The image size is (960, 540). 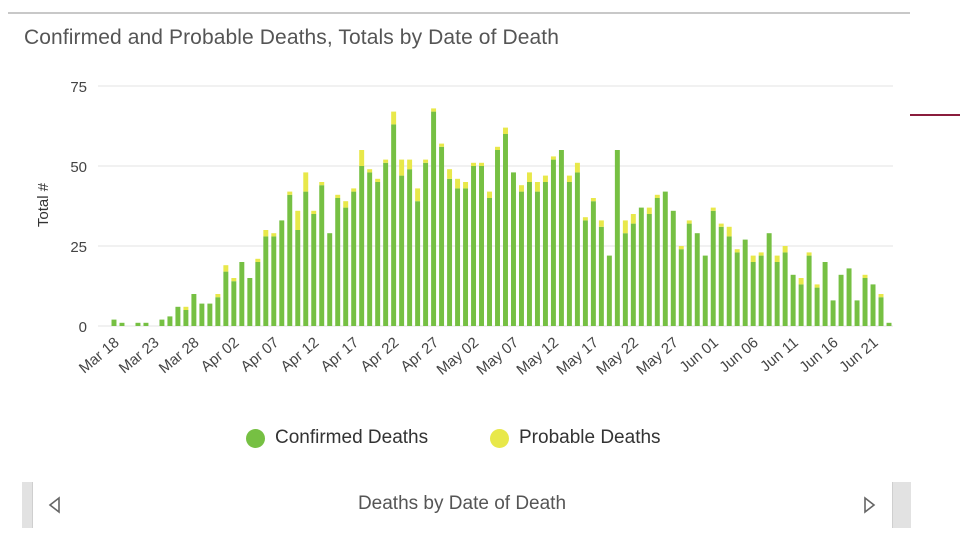 What do you see at coordinates (575, 438) in the screenshot?
I see `legend-item-probable: Probable Deaths` at bounding box center [575, 438].